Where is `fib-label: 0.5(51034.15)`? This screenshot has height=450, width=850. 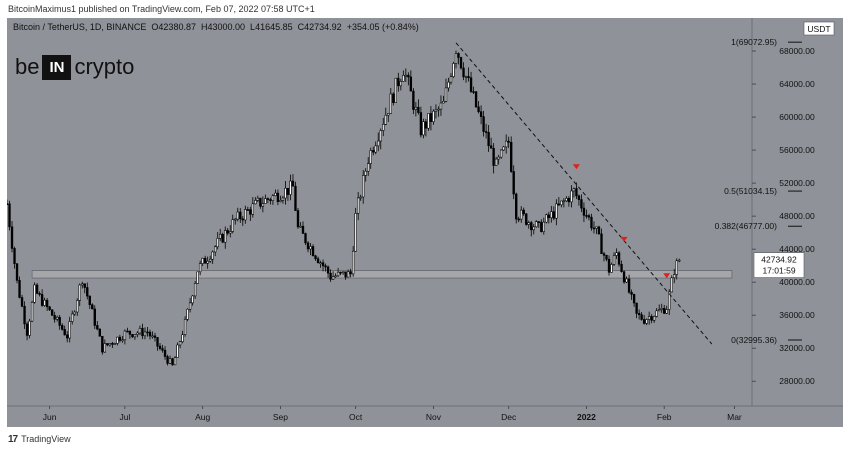 fib-label: 0.5(51034.15) is located at coordinates (750, 191).